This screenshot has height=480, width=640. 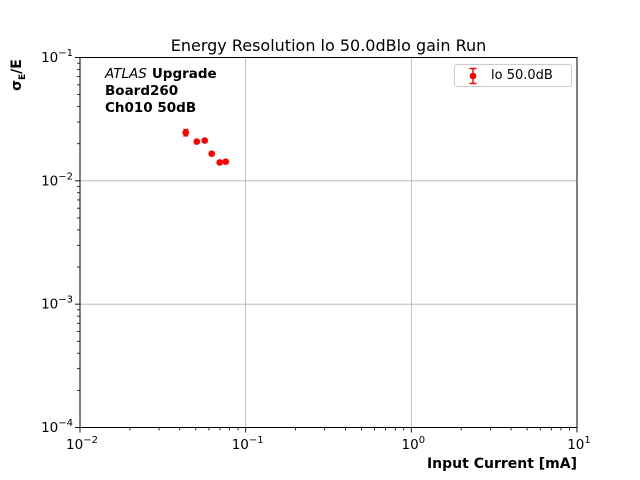 What do you see at coordinates (57, 180) in the screenshot?
I see `y-tick-label: 10⁻²` at bounding box center [57, 180].